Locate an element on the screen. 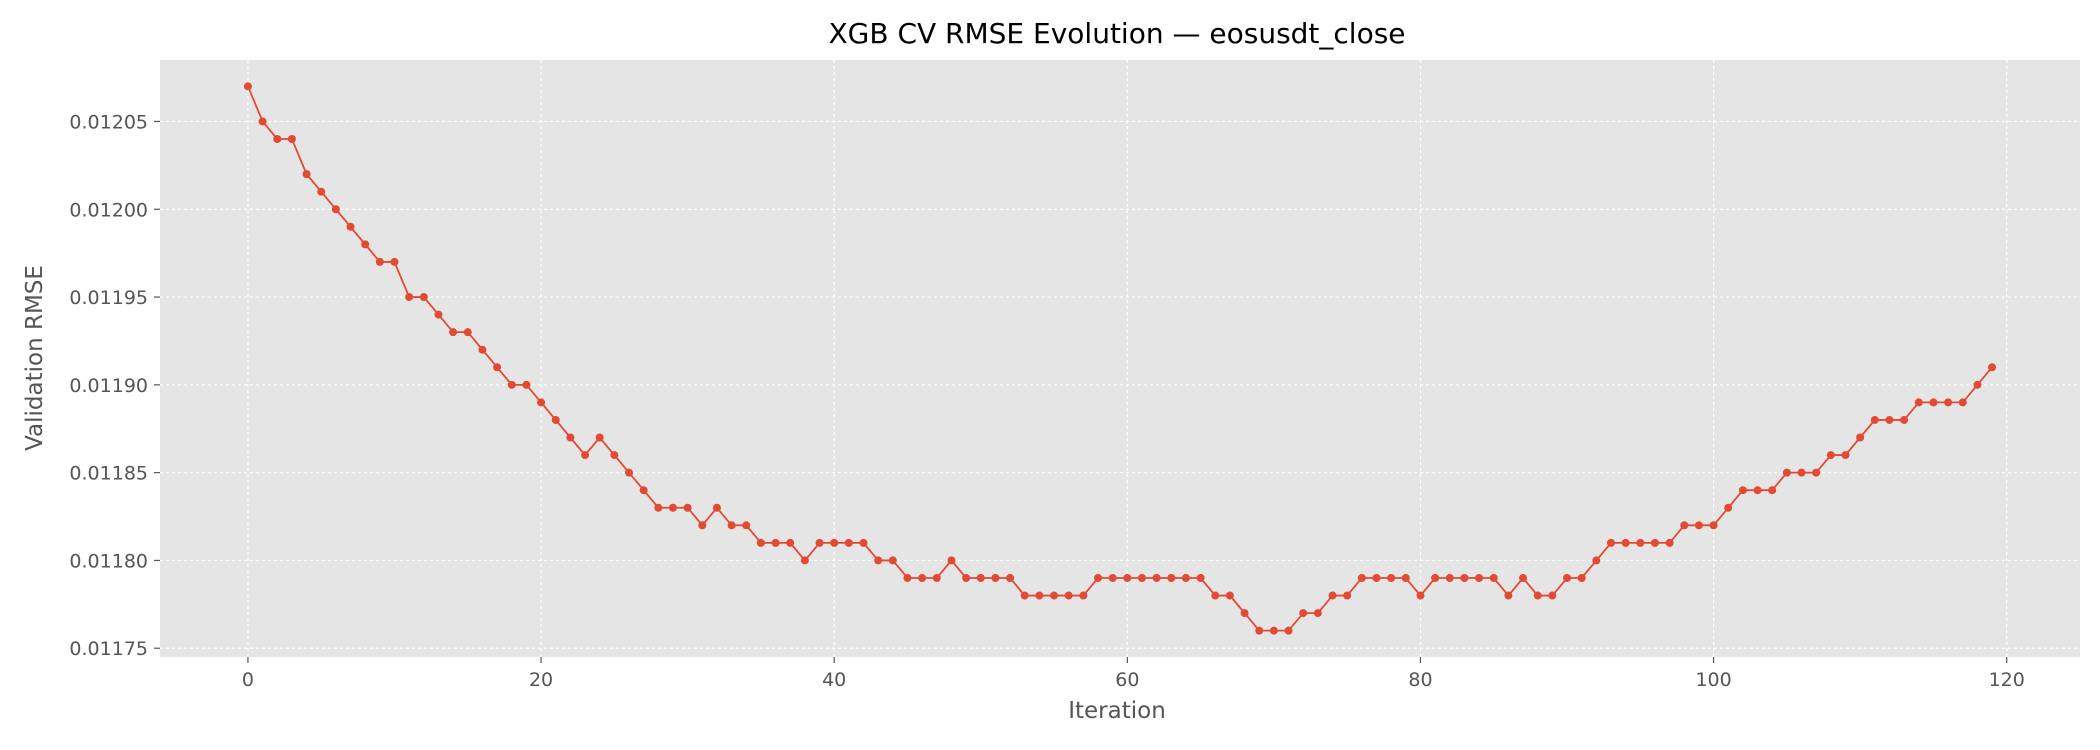 The width and height of the screenshot is (2100, 750). y-tick-label: 0.01200 is located at coordinates (108, 210).